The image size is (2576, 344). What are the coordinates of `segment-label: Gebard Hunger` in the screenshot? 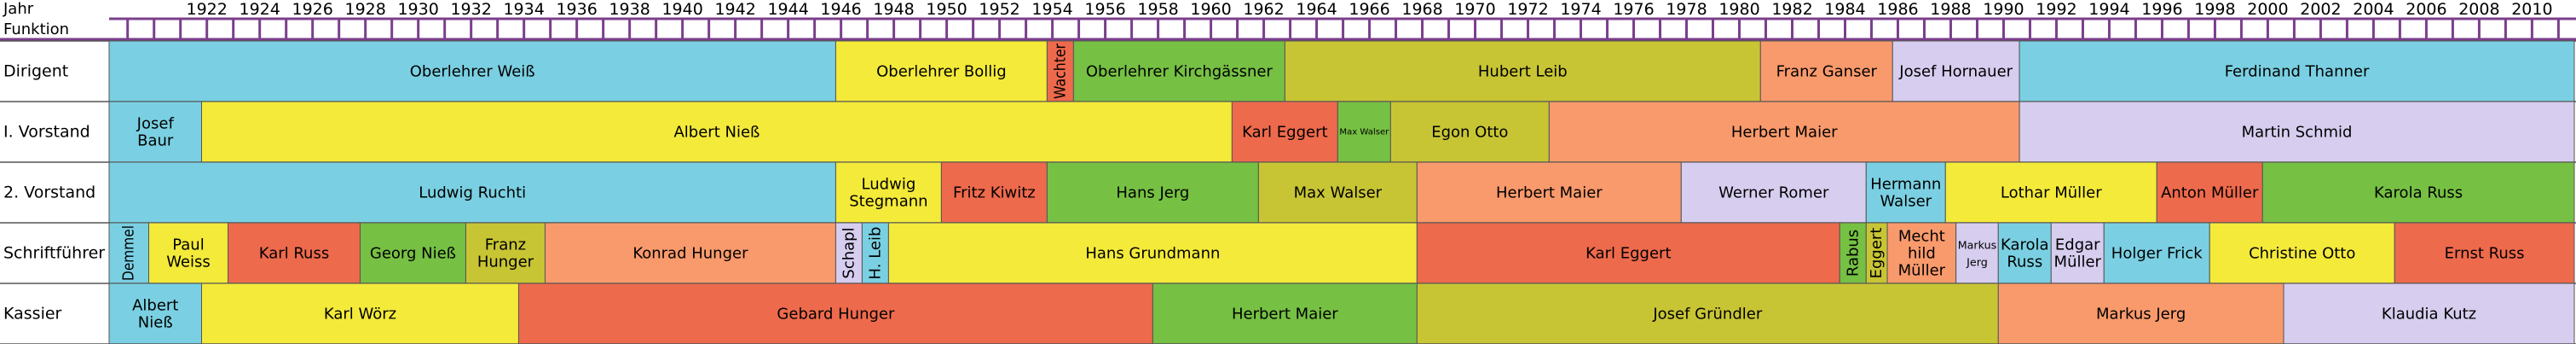 It's located at (836, 314).